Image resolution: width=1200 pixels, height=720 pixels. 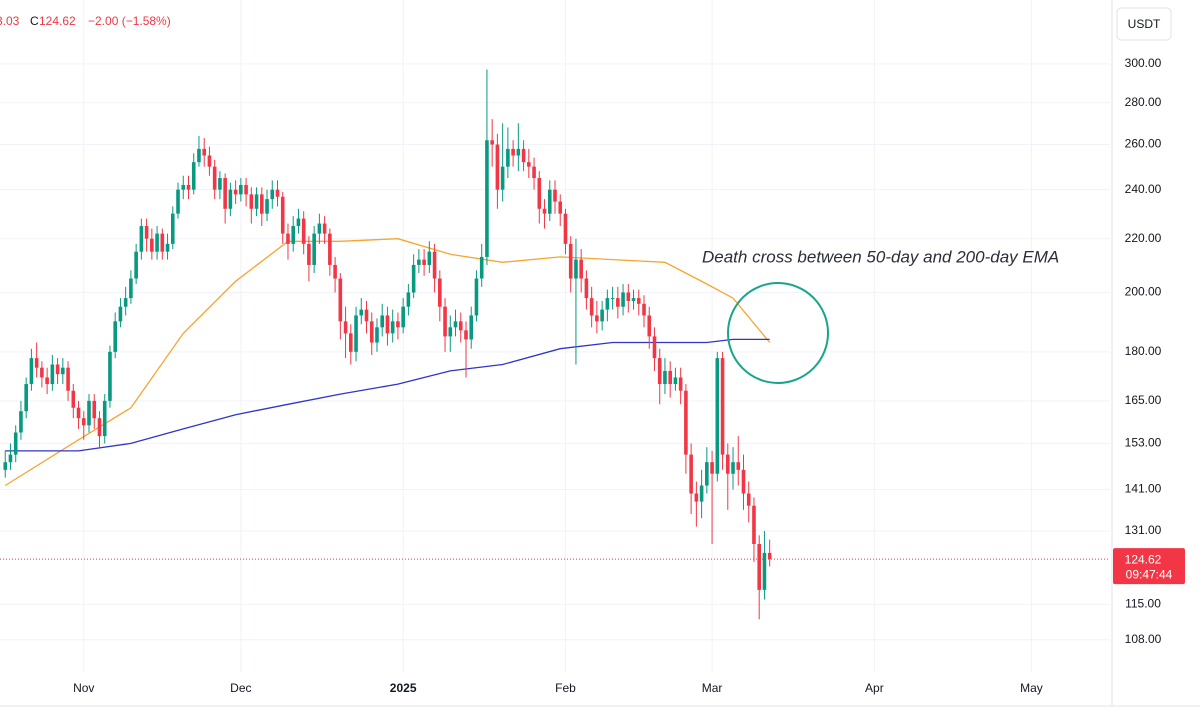 I want to click on x-tick-label: Apr, so click(x=874, y=688).